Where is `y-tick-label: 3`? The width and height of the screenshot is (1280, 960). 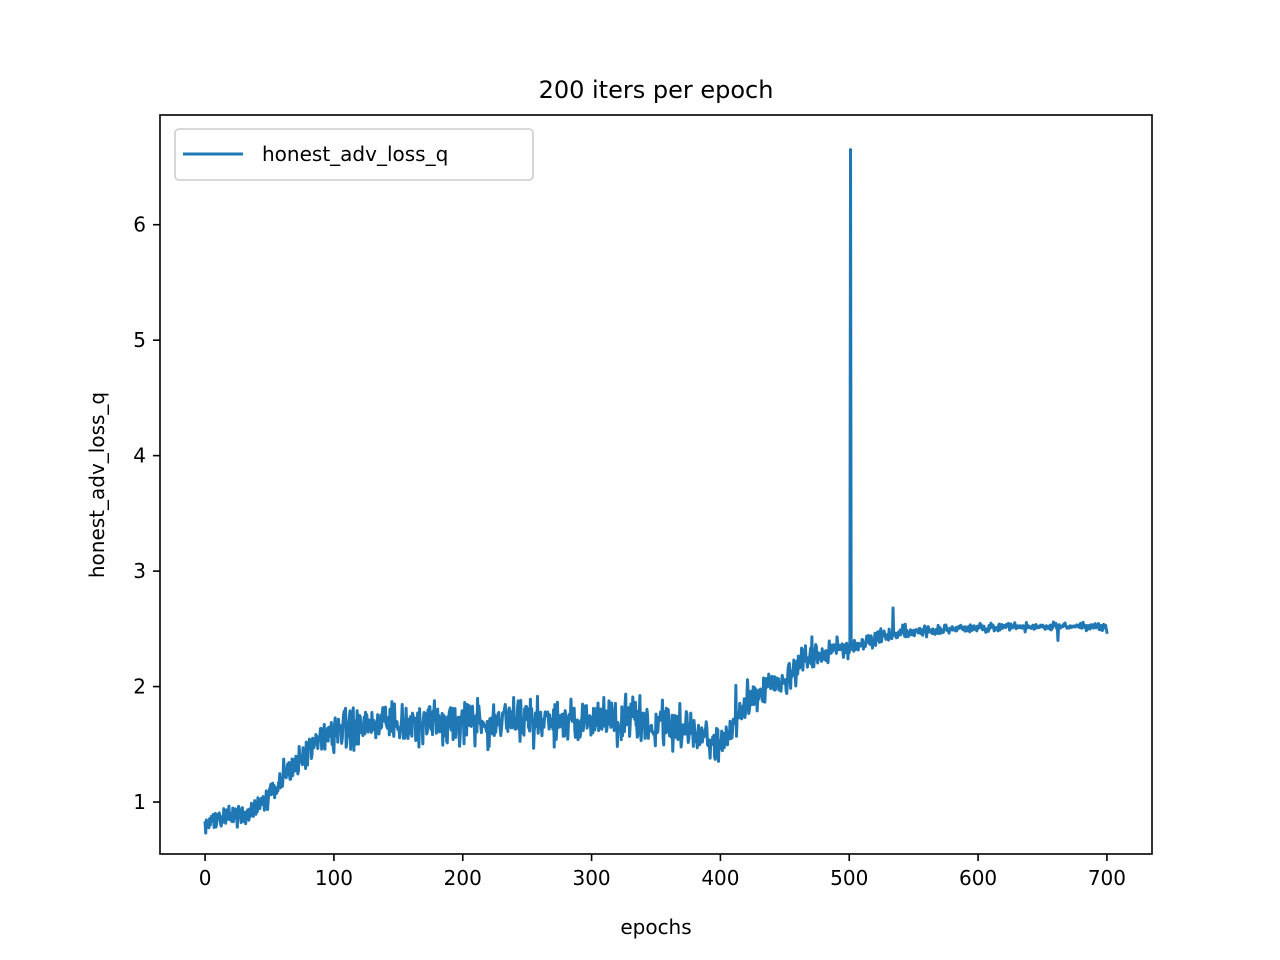
y-tick-label: 3 is located at coordinates (139, 571).